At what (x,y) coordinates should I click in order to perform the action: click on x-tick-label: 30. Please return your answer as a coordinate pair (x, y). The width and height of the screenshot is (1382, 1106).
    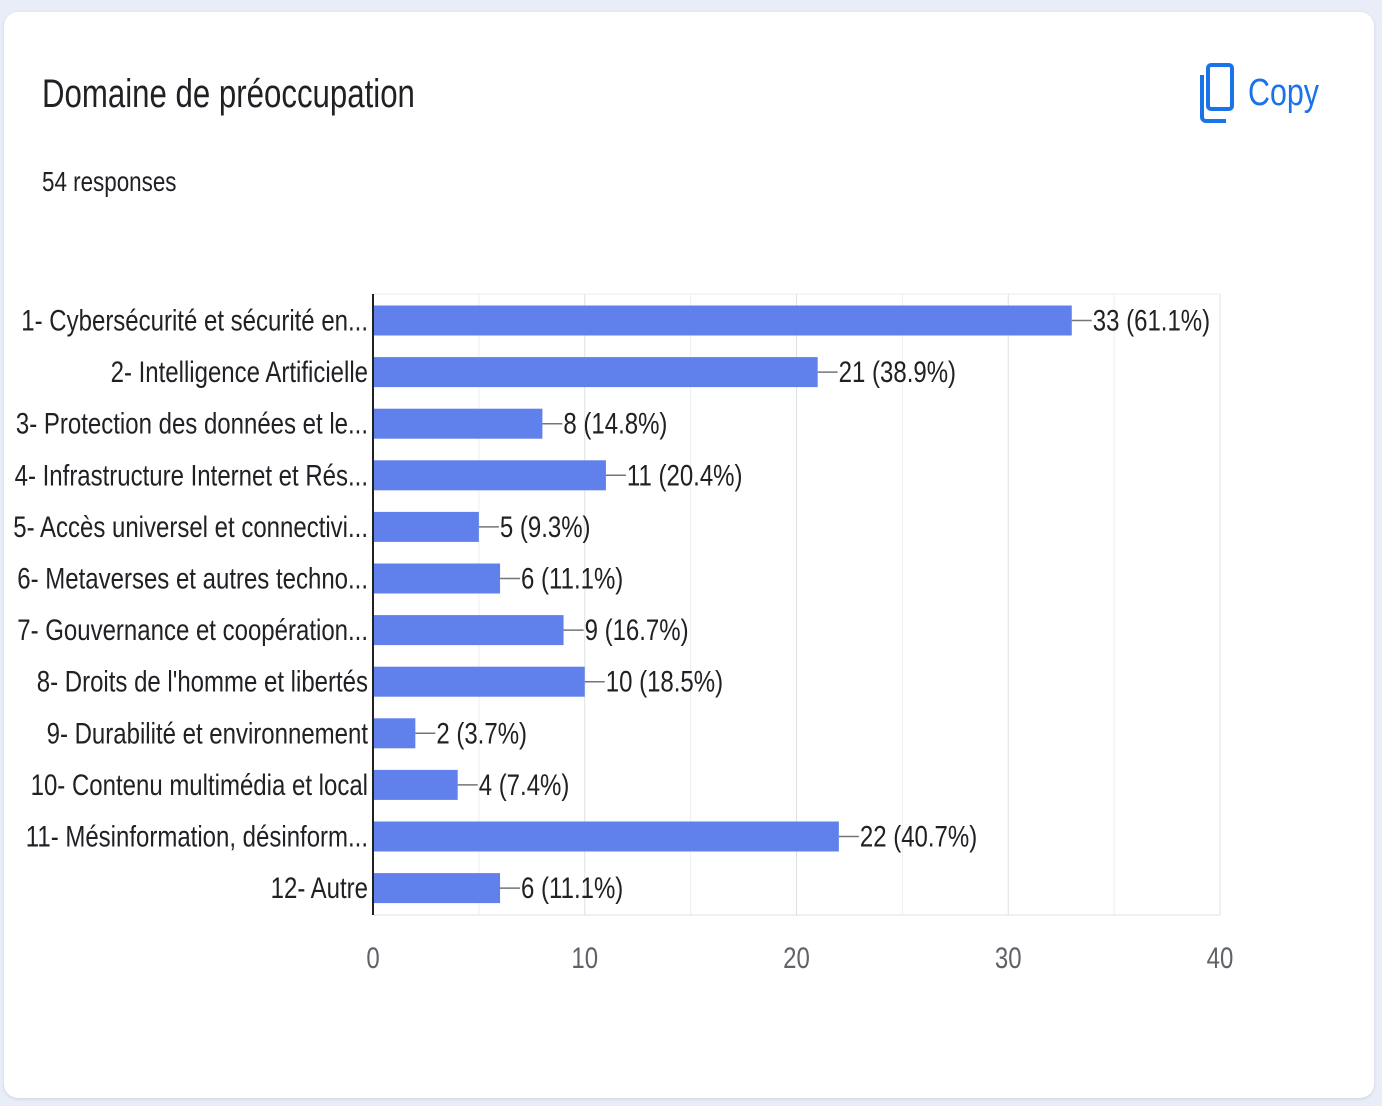
    Looking at the image, I should click on (1008, 957).